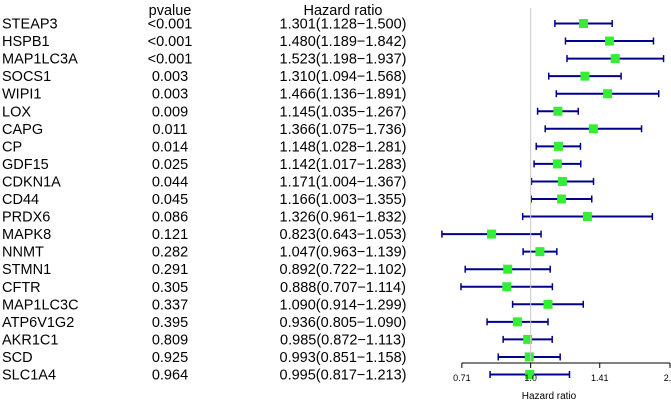 The image size is (671, 404). Describe the element at coordinates (170, 11) in the screenshot. I see `pvalue-column-header: pvalue` at that location.